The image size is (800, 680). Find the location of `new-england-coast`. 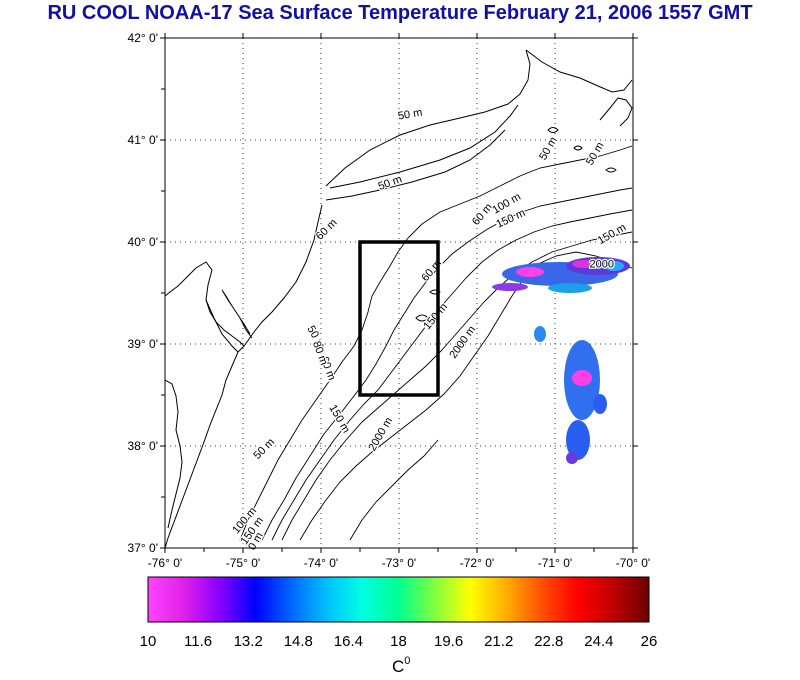

new-england-coast is located at coordinates (579, 71).